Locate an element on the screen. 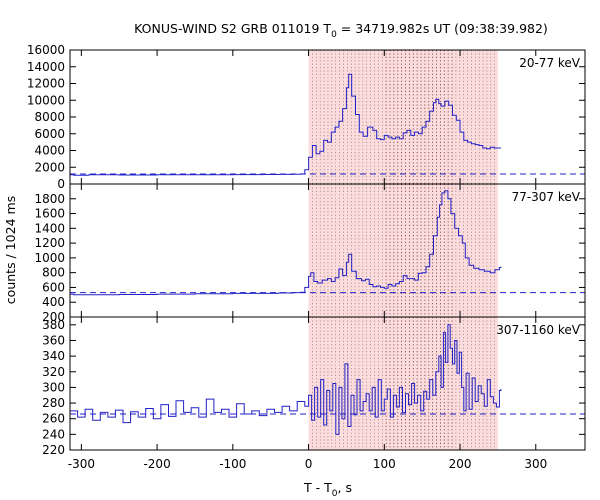 This screenshot has width=600, height=500. y-tick-label: 1200 is located at coordinates (49, 243).